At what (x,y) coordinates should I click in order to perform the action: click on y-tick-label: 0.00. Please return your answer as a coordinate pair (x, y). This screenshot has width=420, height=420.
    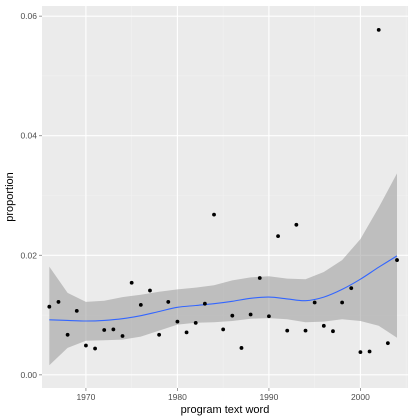
    Looking at the image, I should click on (28, 375).